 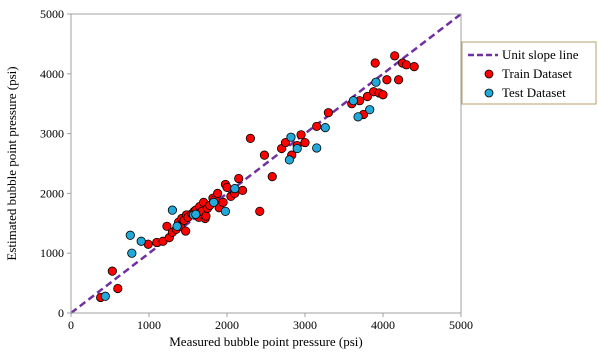 I want to click on legend-swatch-test-dataset, so click(x=489, y=93).